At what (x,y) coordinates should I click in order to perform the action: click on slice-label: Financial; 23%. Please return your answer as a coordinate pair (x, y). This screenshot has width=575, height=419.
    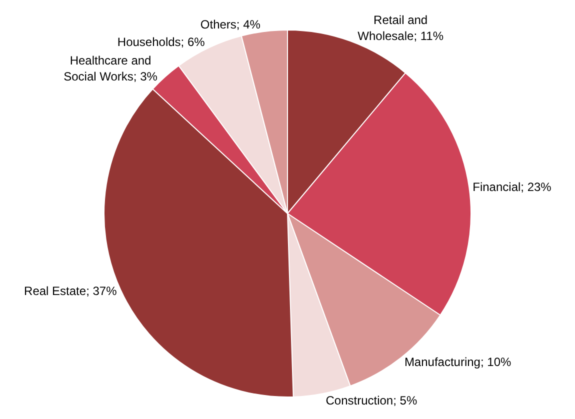
    Looking at the image, I should click on (512, 187).